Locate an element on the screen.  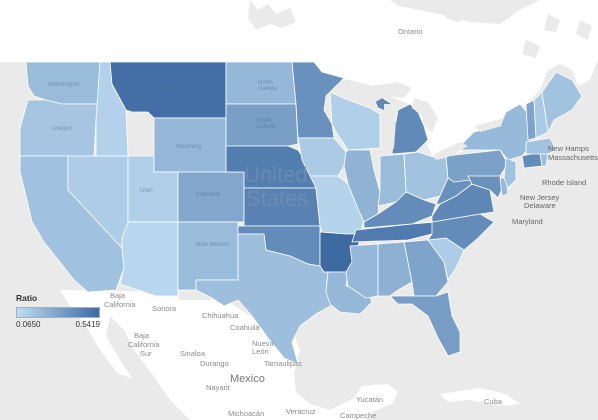
place-label-coahuila: Coahuila is located at coordinates (245, 327).